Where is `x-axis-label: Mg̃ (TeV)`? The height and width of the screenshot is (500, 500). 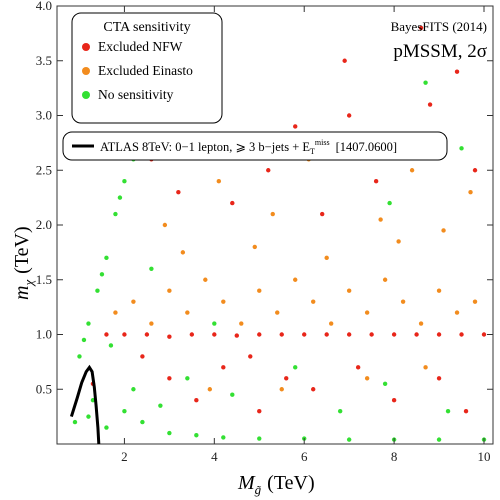
x-axis-label: Mg̃ (TeV) is located at coordinates (276, 484).